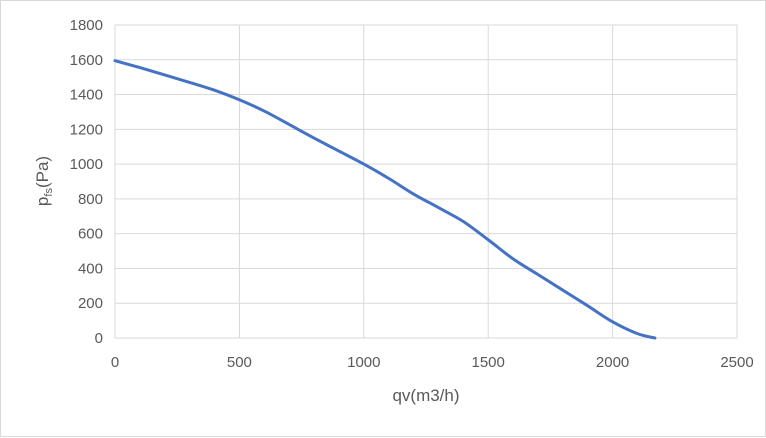 The width and height of the screenshot is (766, 438). Describe the element at coordinates (90, 268) in the screenshot. I see `y-tick-label: 400` at that location.